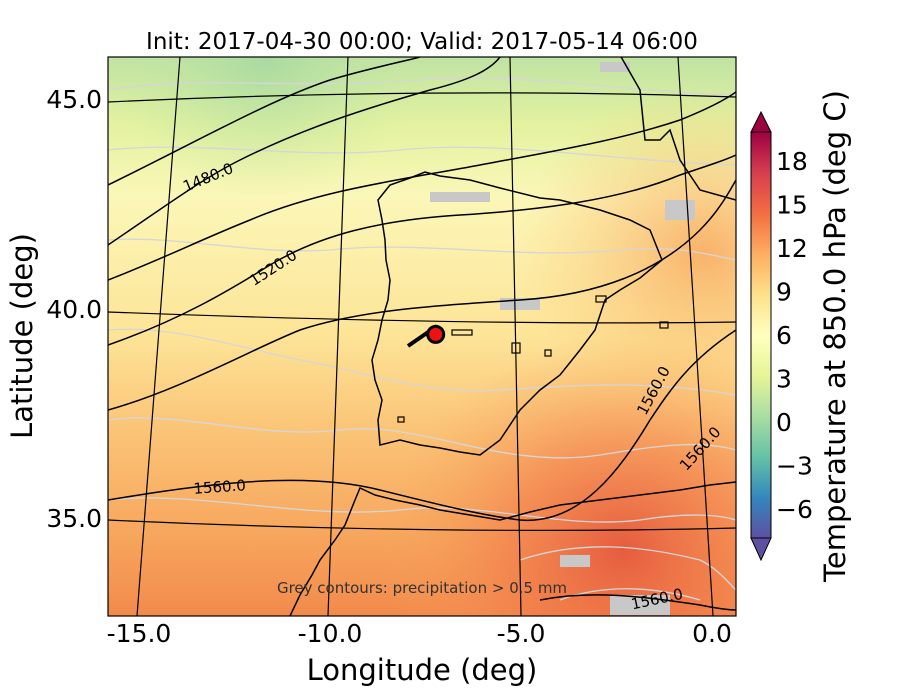 This screenshot has height=700, width=900. I want to click on colorbar-tick-label: 12, so click(792, 248).